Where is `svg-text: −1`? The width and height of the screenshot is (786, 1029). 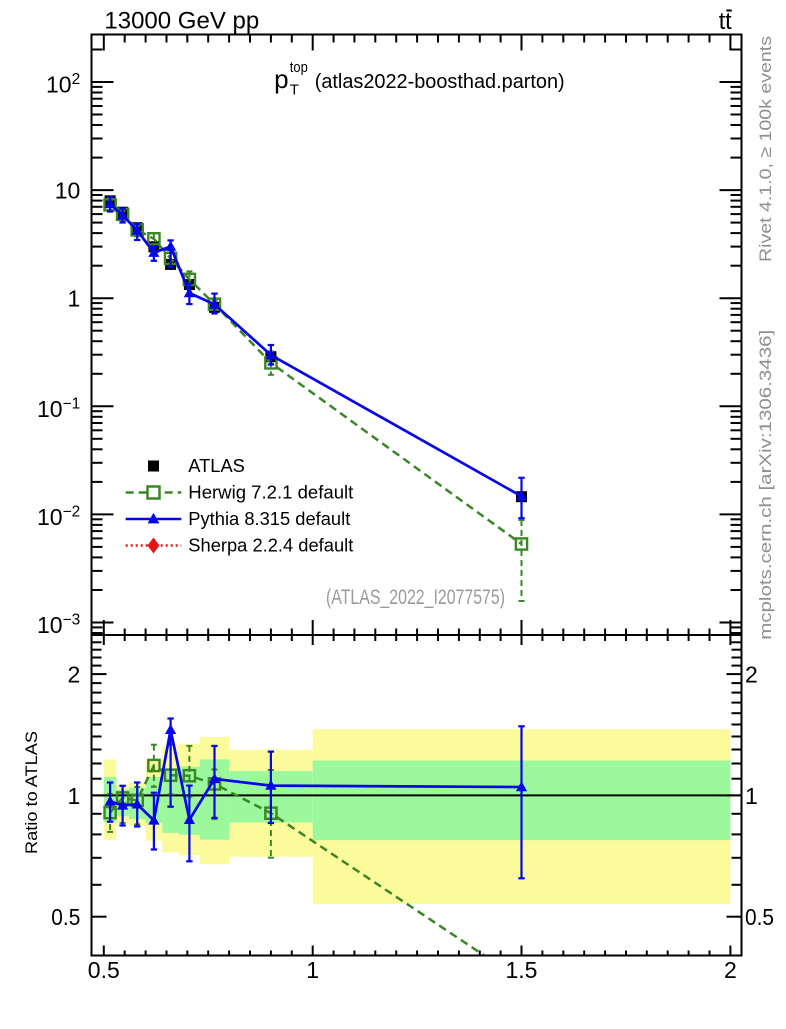 svg-text: −1 is located at coordinates (72, 403).